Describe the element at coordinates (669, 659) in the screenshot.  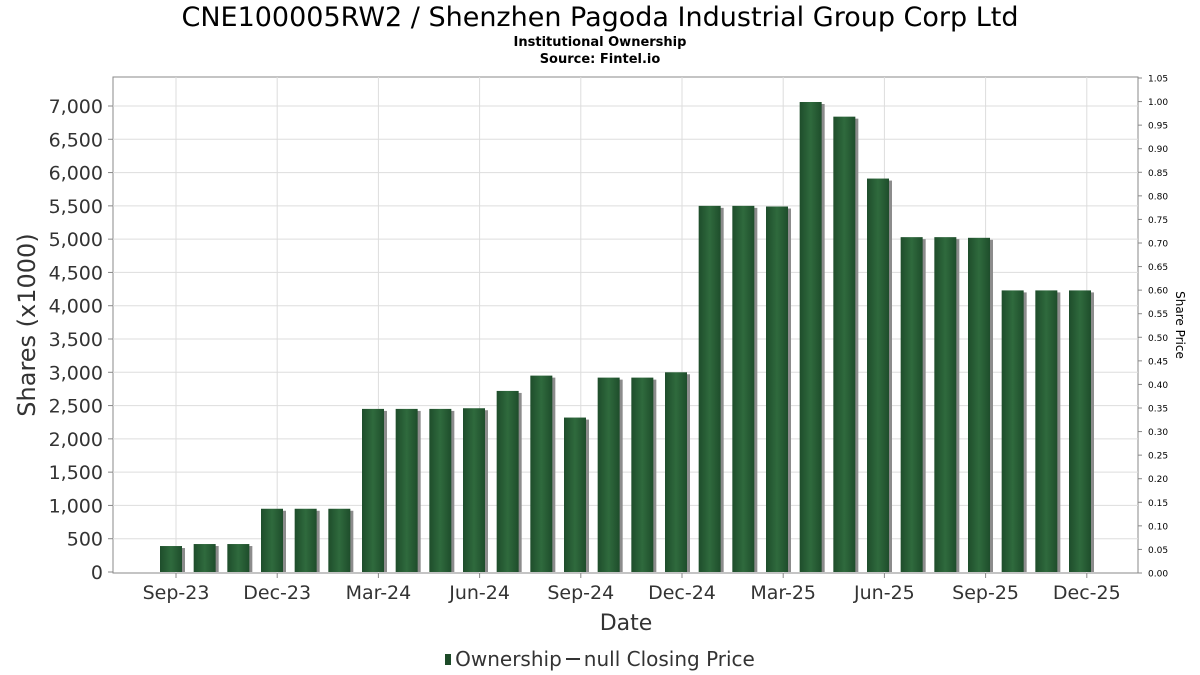
I see `legend-price-label: null Closing Price` at that location.